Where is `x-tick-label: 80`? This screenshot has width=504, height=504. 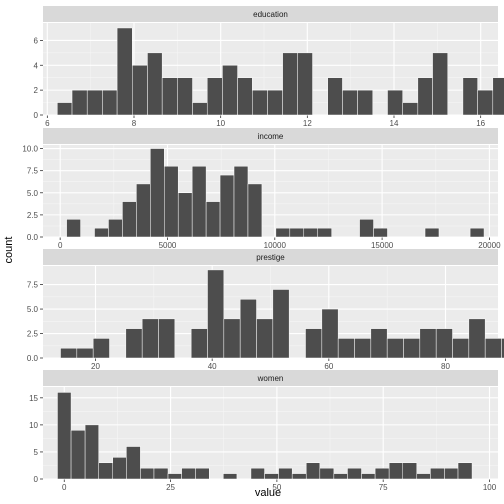 x-tick-label: 80 is located at coordinates (445, 366).